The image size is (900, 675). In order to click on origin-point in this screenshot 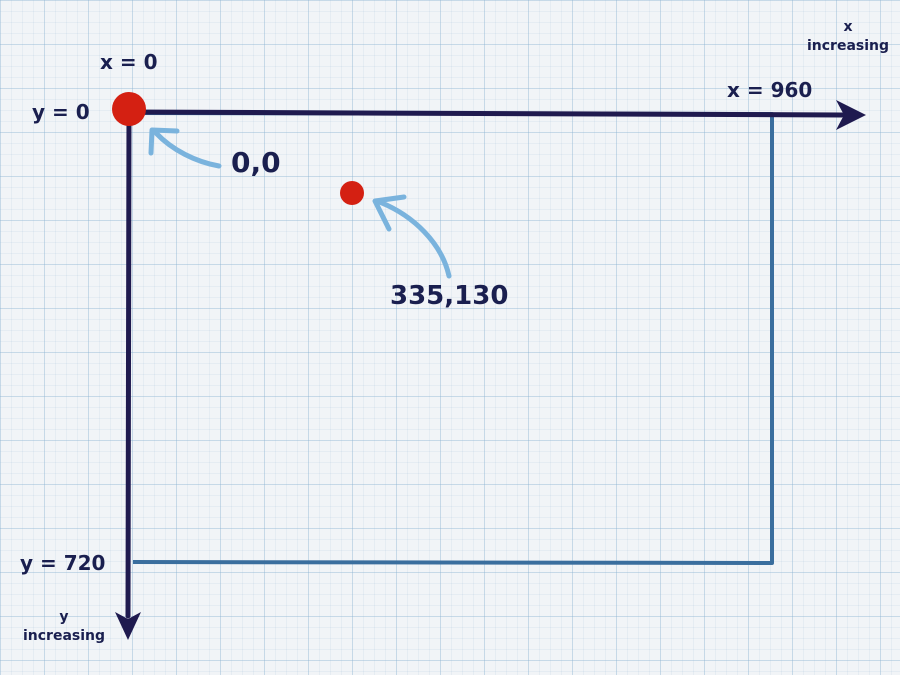, I will do `click(129, 109)`.